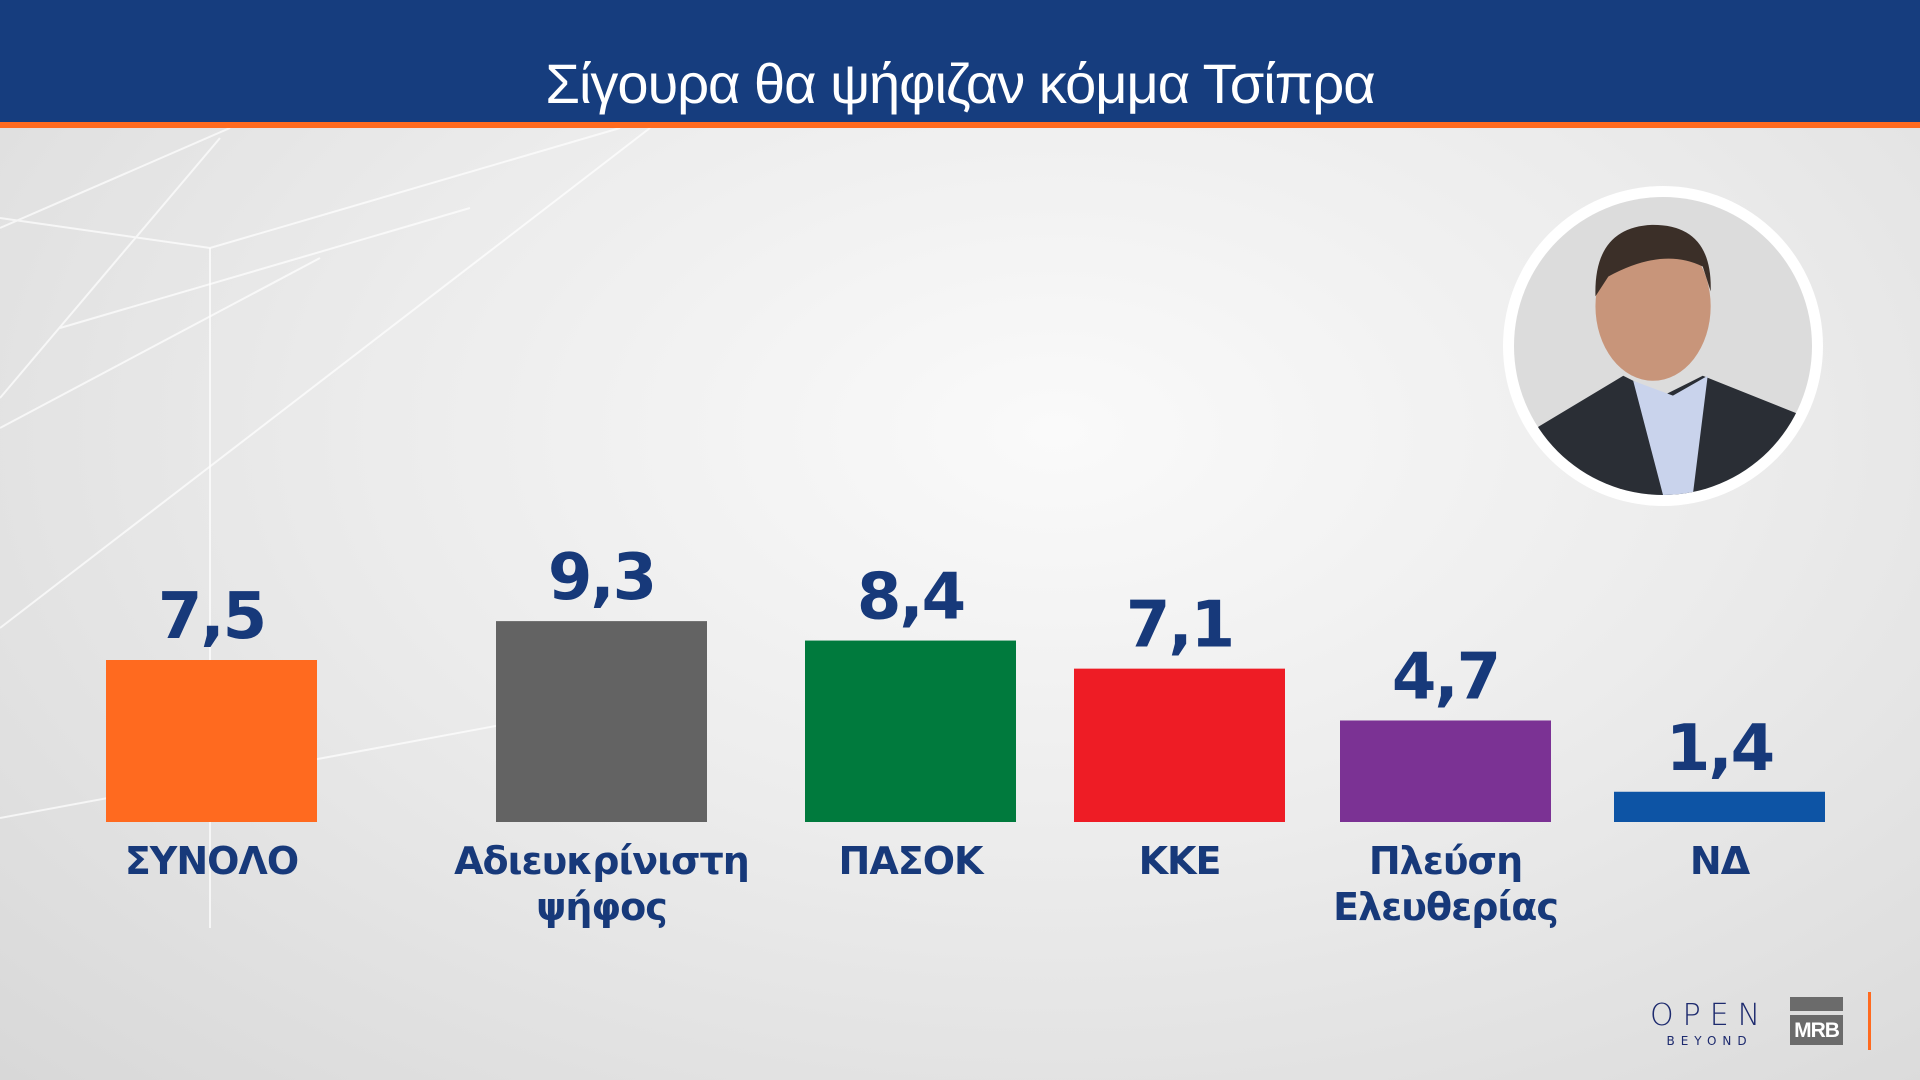 The image size is (1920, 1080). Describe the element at coordinates (1710, 1023) in the screenshot. I see `open-beyond-logo: OPEN BEYOND` at that location.